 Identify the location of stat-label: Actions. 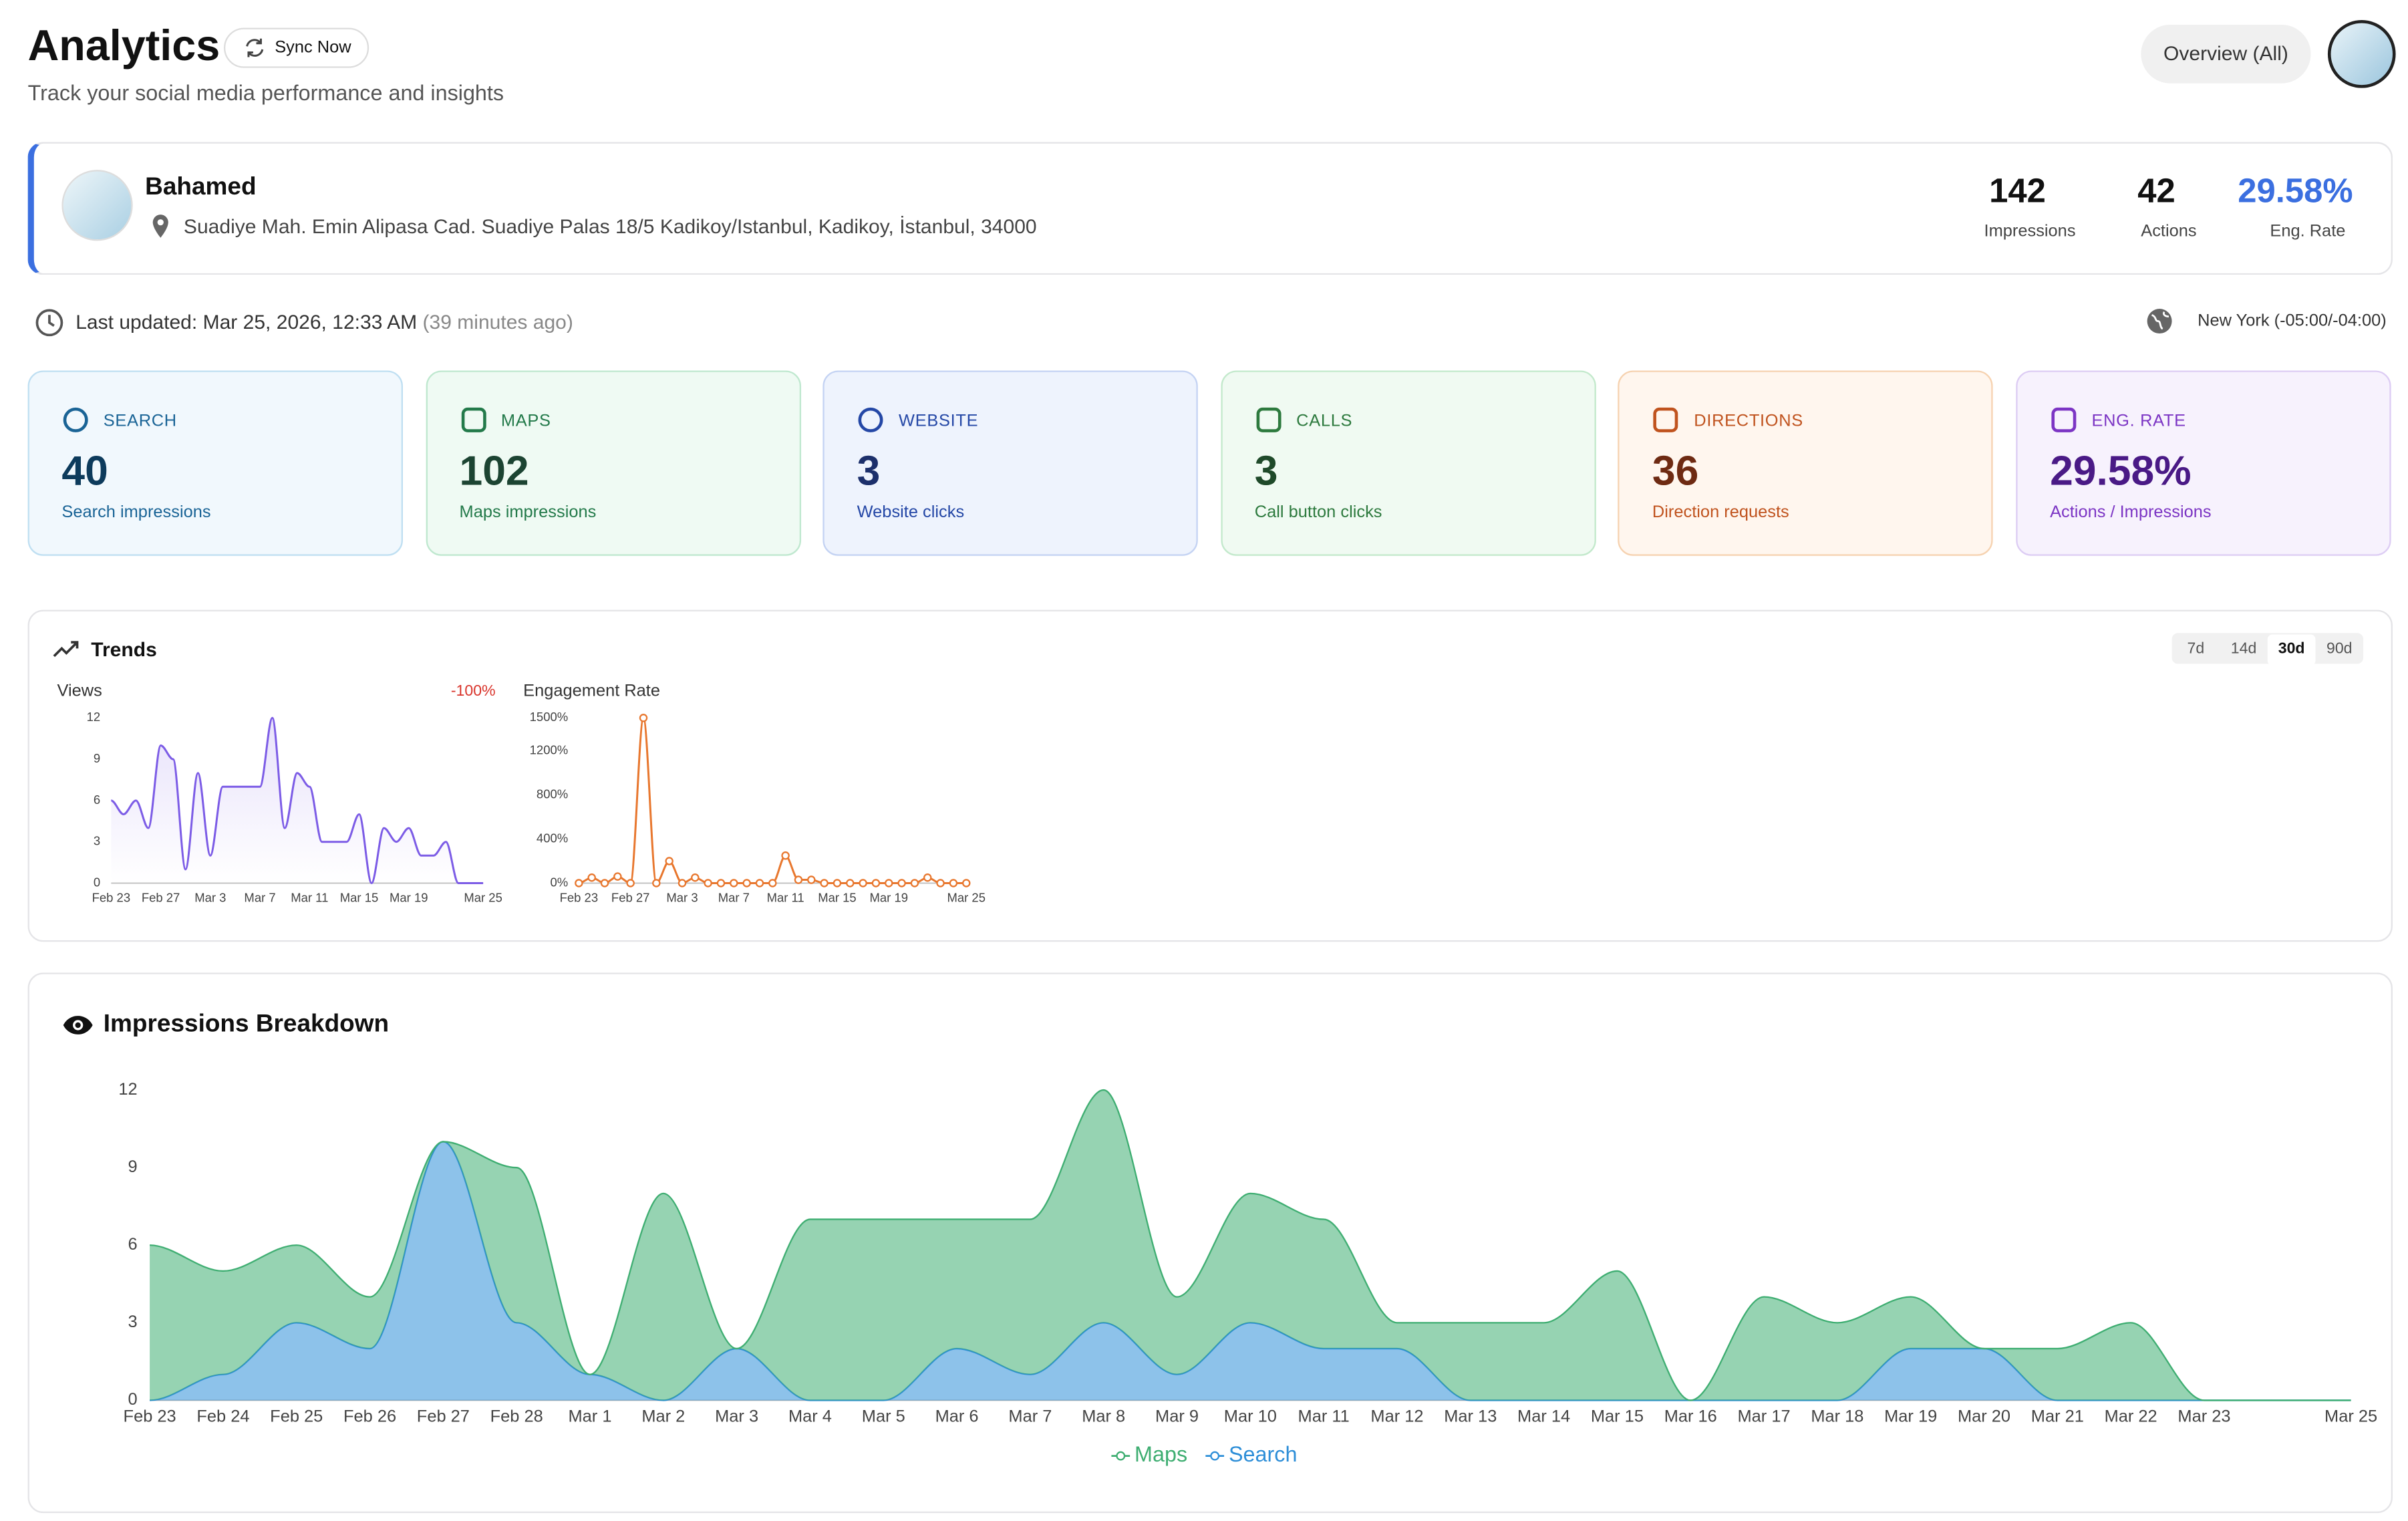
(2169, 231).